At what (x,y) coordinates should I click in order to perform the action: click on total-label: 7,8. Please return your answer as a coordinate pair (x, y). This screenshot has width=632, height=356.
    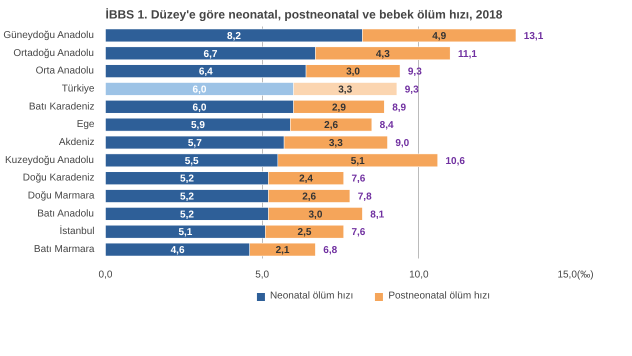
    Looking at the image, I should click on (365, 197).